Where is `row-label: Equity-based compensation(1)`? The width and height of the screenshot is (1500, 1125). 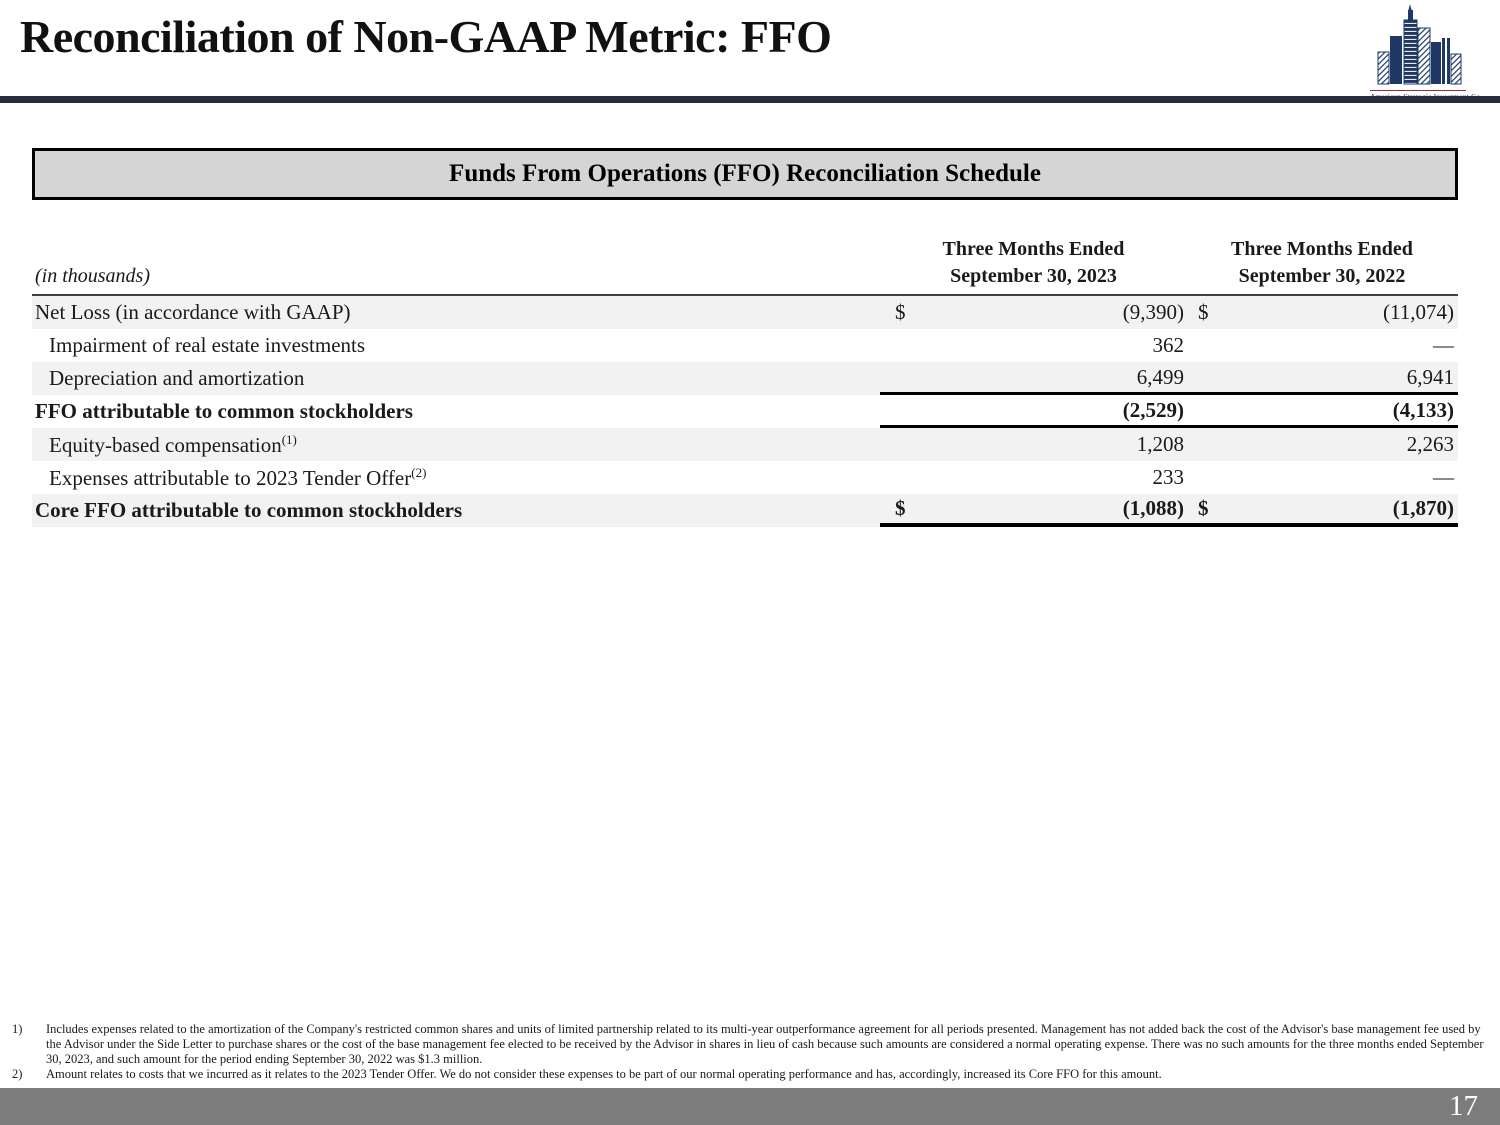 row-label: Equity-based compensation(1) is located at coordinates (456, 445).